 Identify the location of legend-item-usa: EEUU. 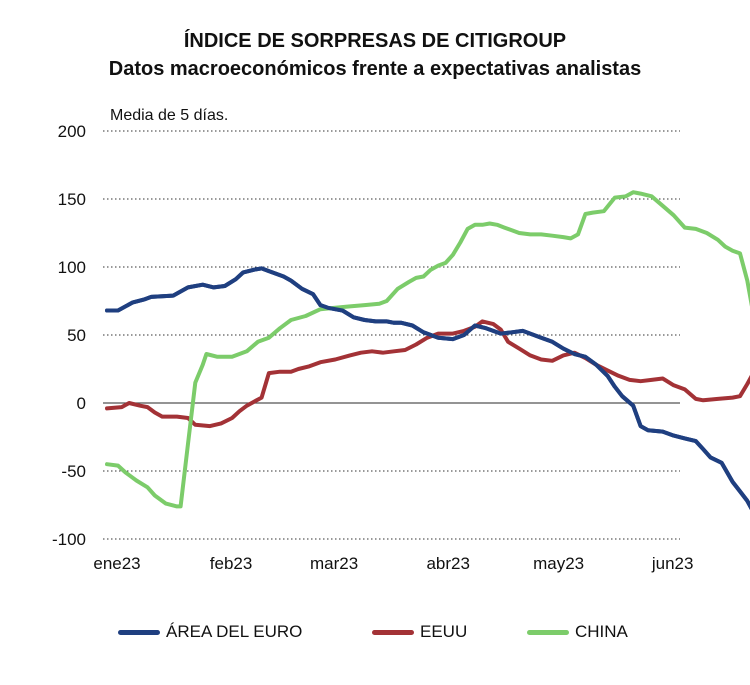
(419, 632).